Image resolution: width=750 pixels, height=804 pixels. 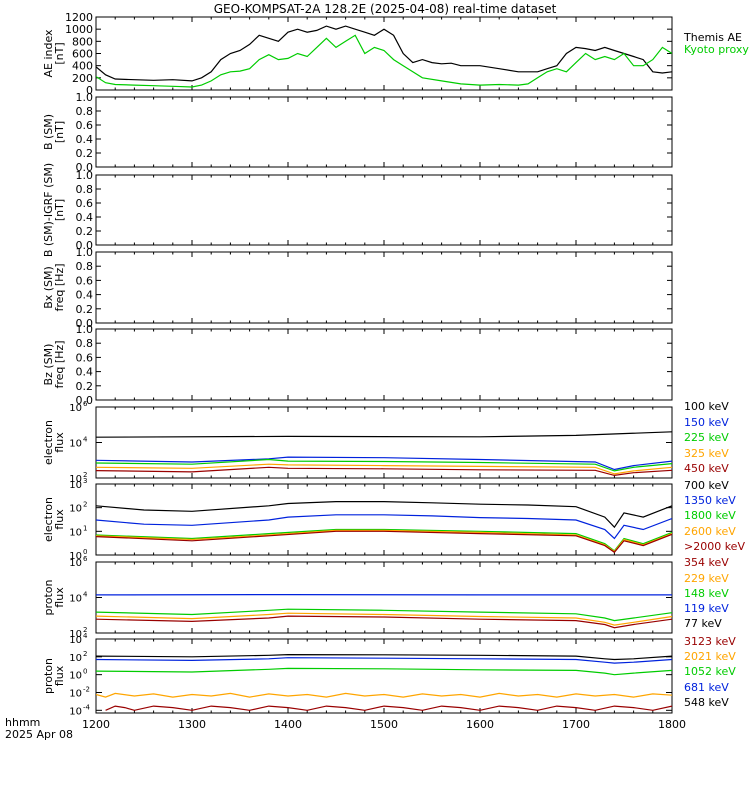 What do you see at coordinates (82, 78) in the screenshot?
I see `y-tick-label: 200` at bounding box center [82, 78].